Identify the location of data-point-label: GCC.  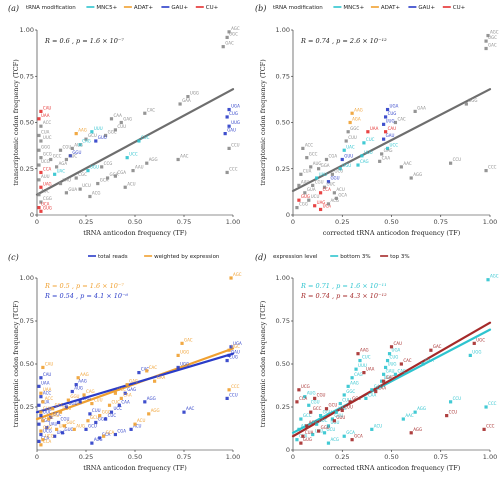
(57, 156).